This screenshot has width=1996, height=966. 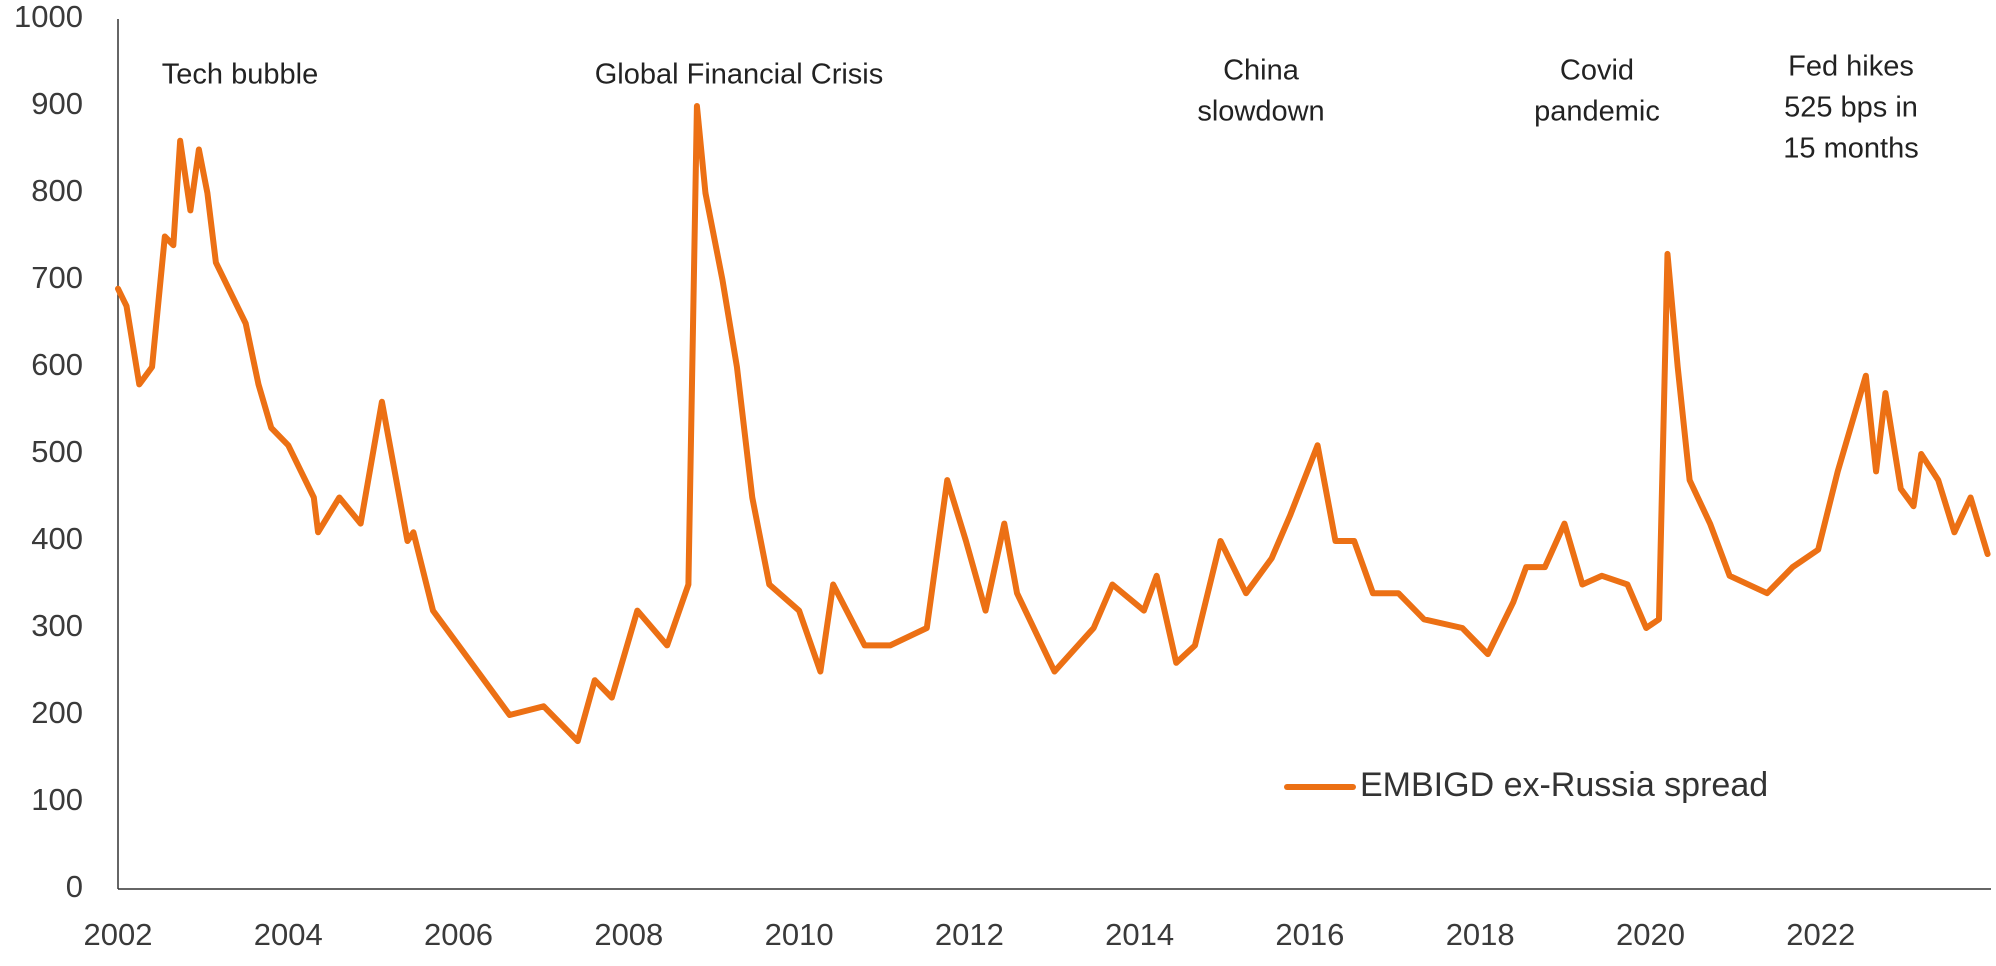 I want to click on x-tick-label: 2008, so click(x=628, y=934).